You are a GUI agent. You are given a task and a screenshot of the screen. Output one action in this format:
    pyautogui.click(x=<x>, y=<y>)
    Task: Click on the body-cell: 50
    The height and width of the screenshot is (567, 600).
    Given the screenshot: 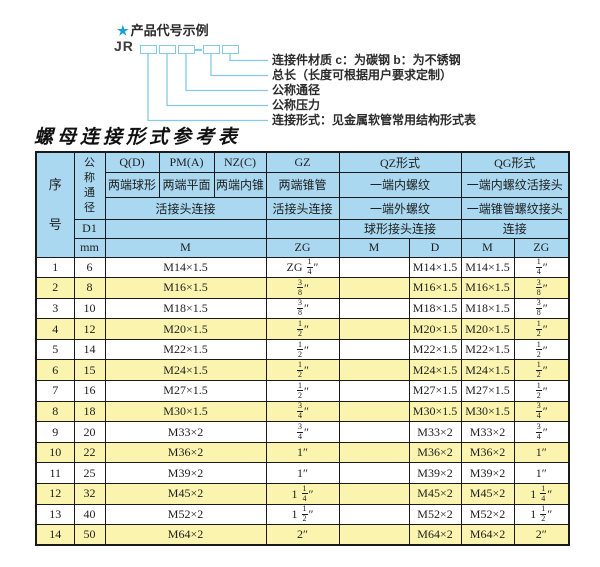 What is the action you would take?
    pyautogui.click(x=89, y=535)
    